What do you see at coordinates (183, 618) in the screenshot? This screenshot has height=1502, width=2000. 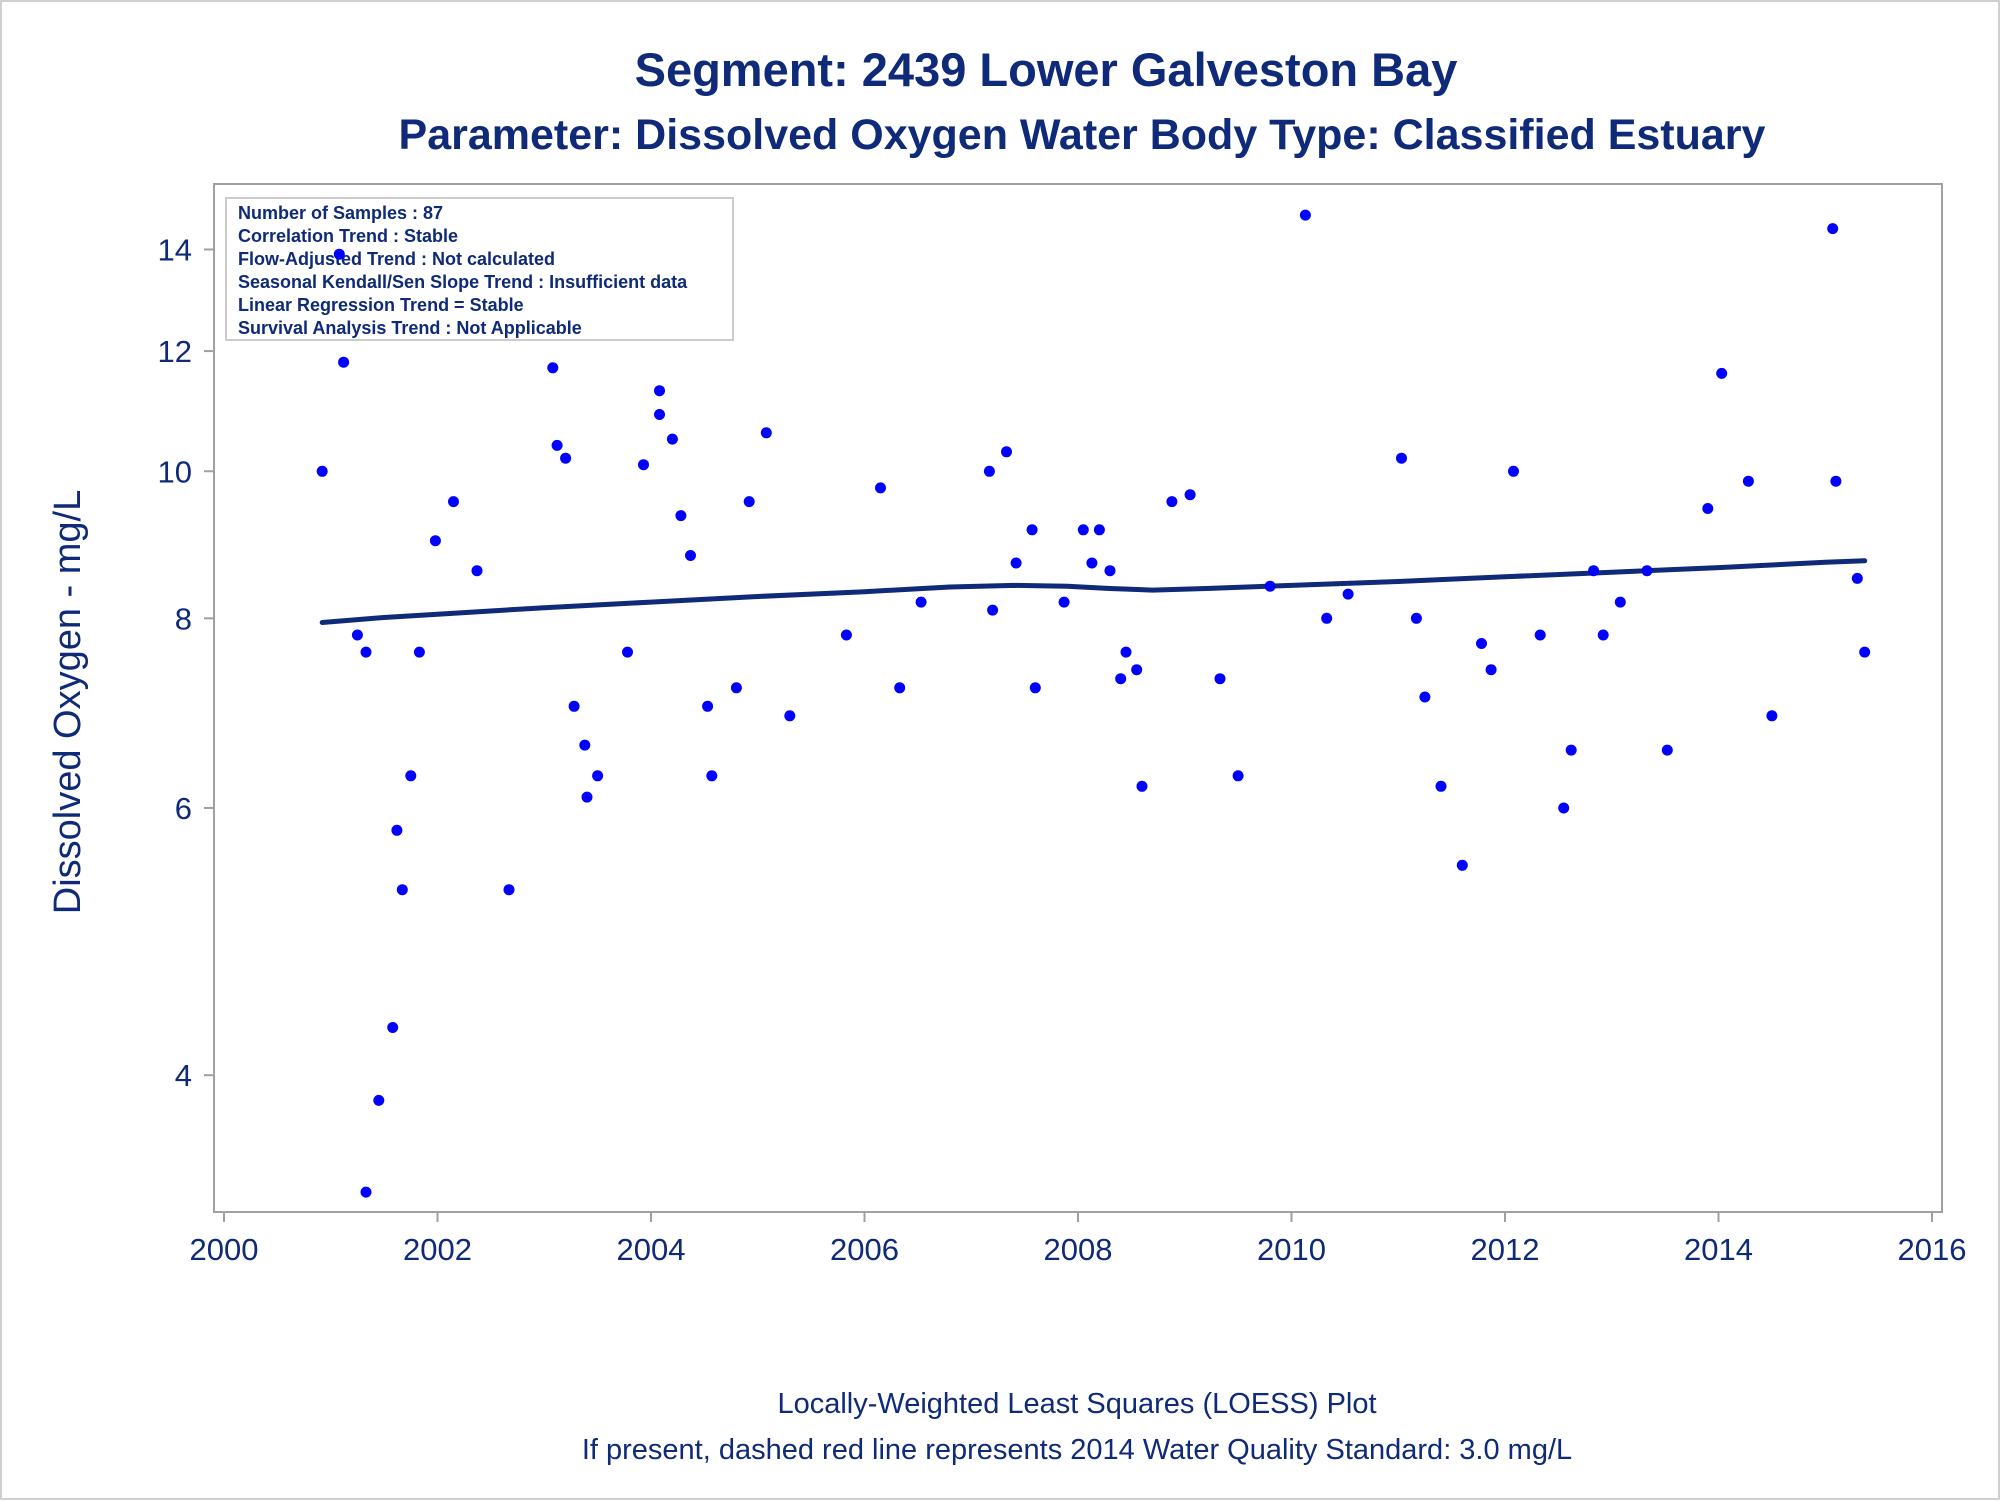 I see `y-tick-label: 8` at bounding box center [183, 618].